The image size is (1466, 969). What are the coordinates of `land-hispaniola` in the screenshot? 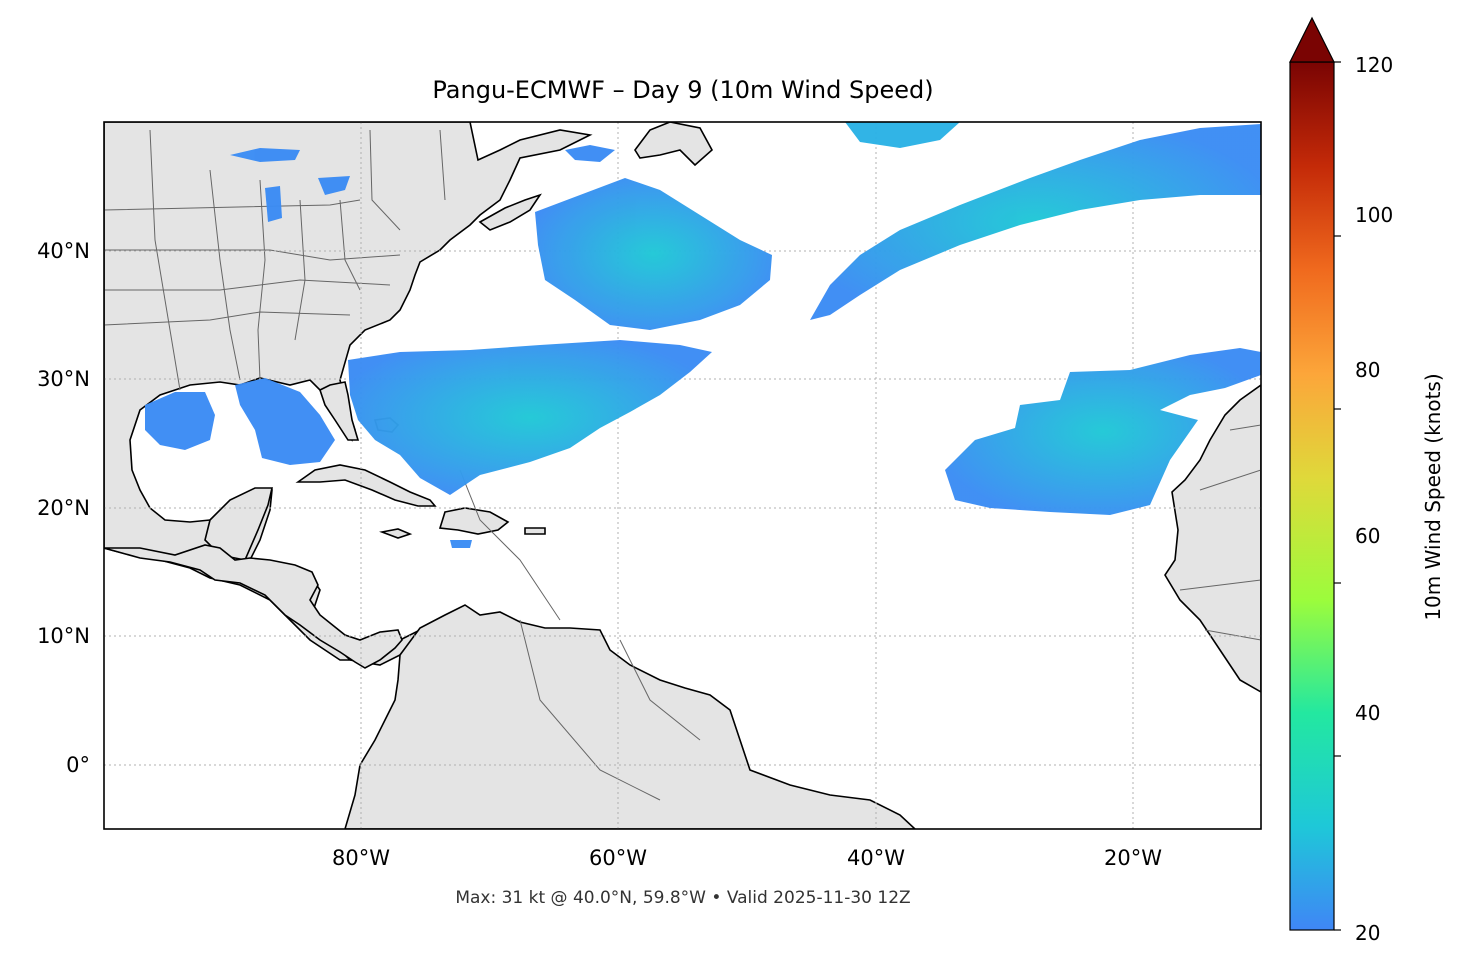 It's located at (474, 521).